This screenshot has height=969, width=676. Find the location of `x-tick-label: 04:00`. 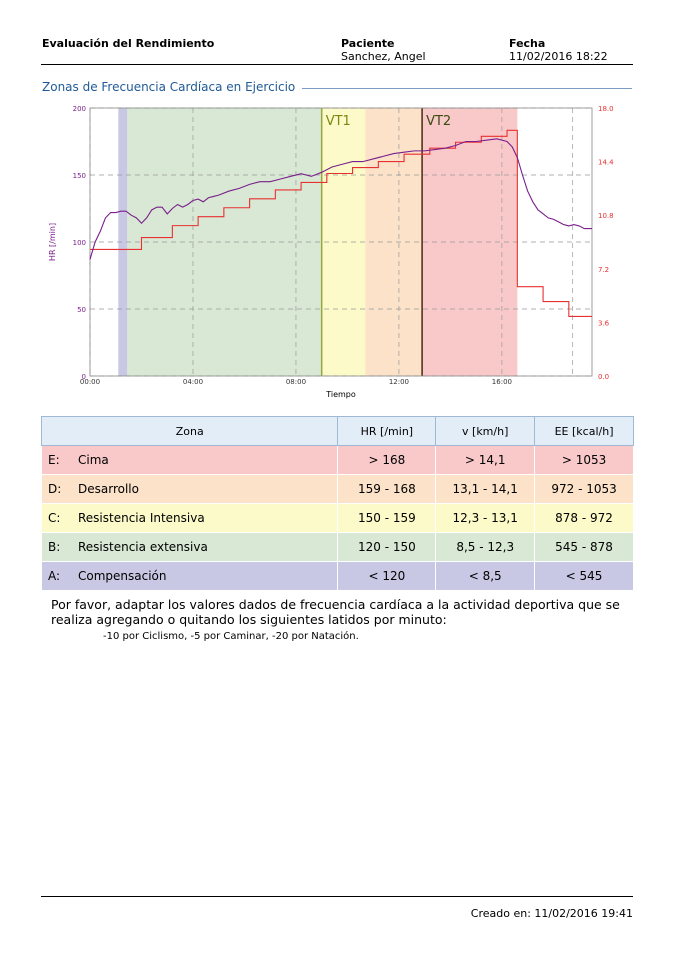

x-tick-label: 04:00 is located at coordinates (193, 382).